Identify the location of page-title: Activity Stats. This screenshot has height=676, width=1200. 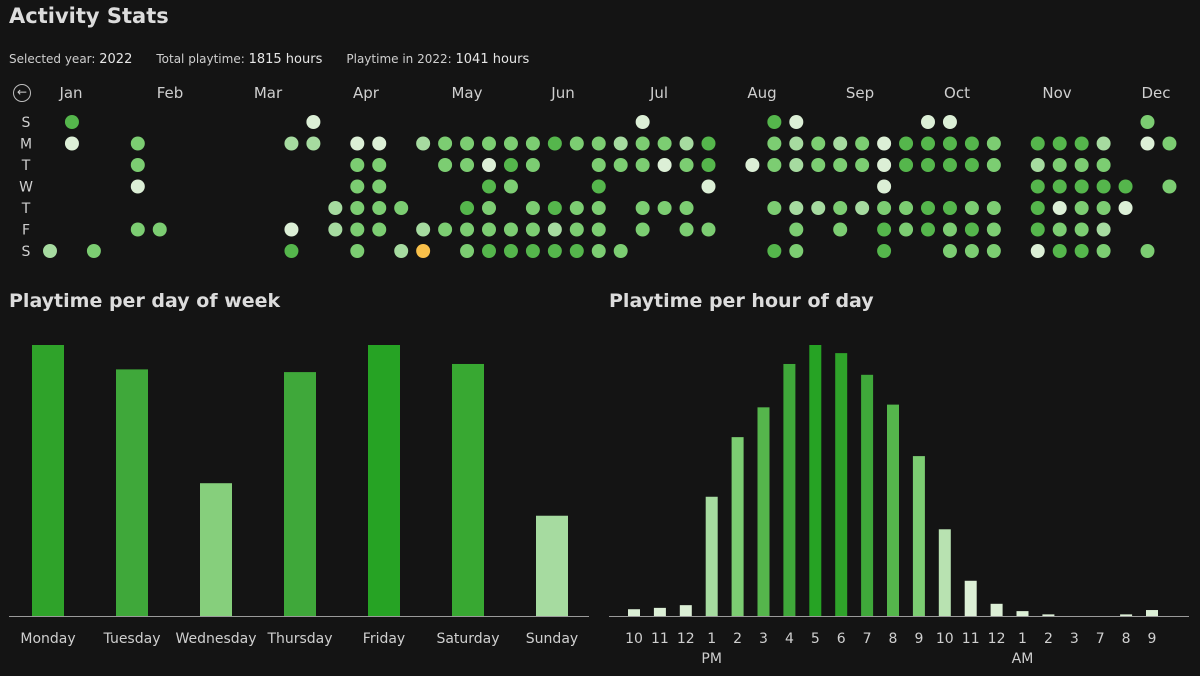
(89, 16).